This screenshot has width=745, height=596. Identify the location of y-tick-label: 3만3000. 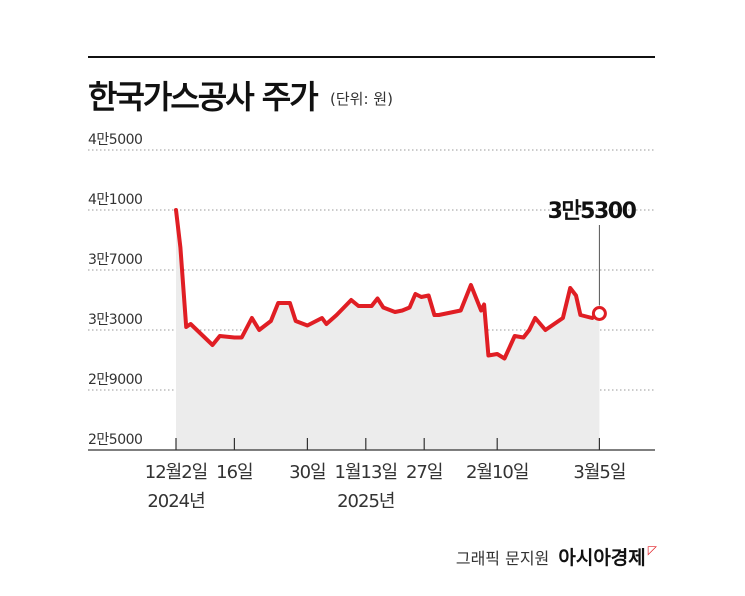
(115, 320).